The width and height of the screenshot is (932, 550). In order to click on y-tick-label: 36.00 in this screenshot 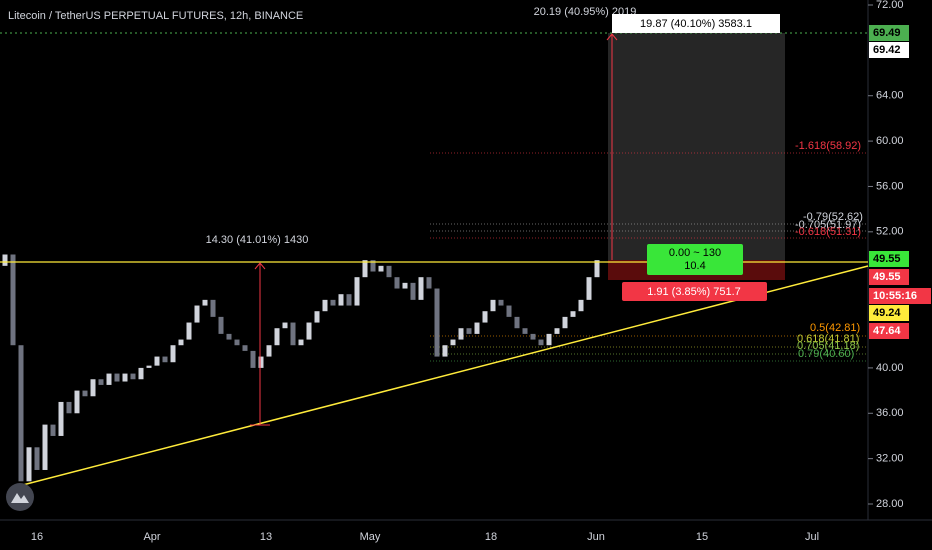, I will do `click(890, 413)`.